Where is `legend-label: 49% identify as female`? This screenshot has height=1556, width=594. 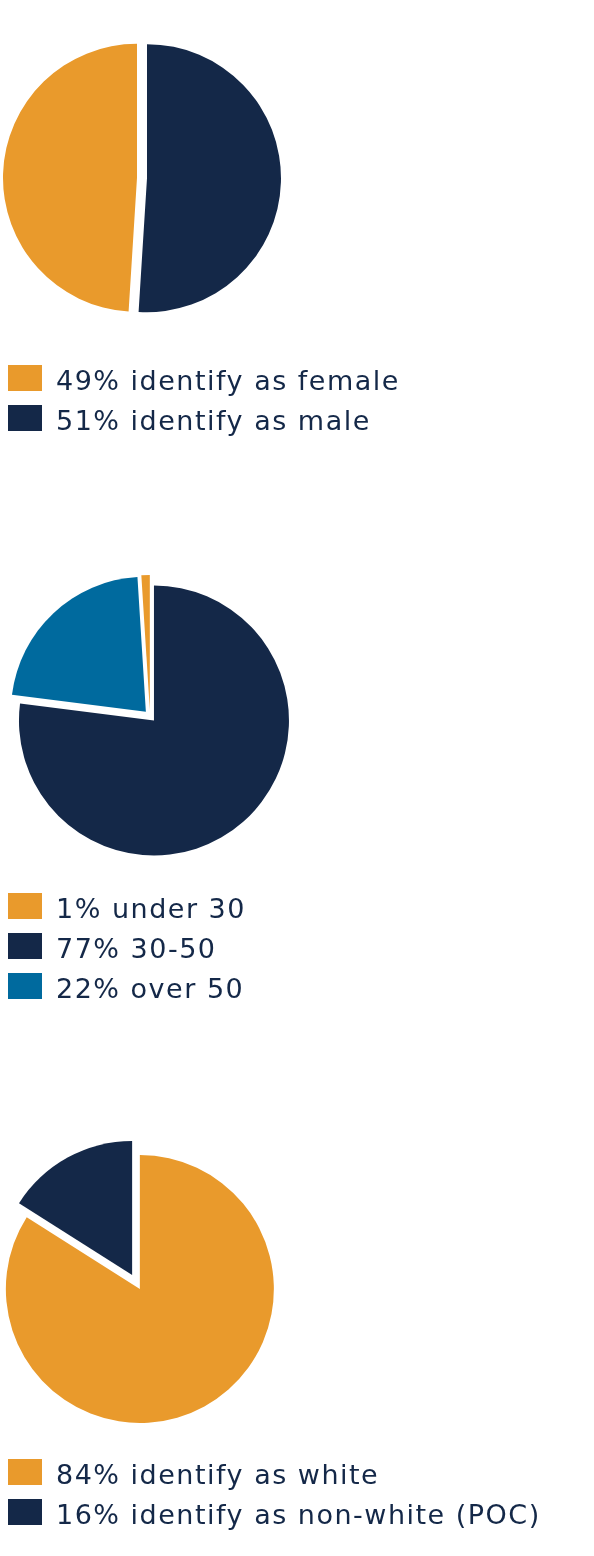 legend-label: 49% identify as female is located at coordinates (228, 380).